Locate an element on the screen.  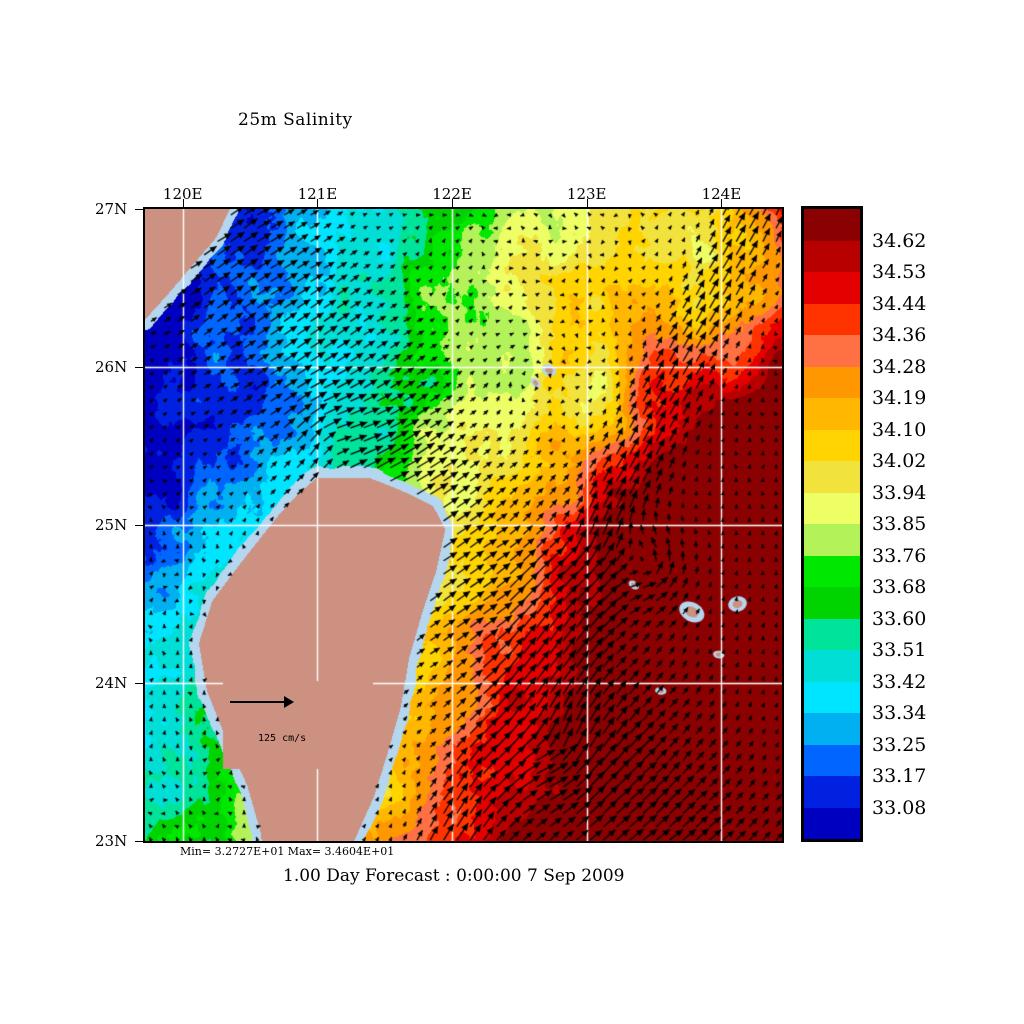
colorbar-label-33.94: 33.94 is located at coordinates (899, 492).